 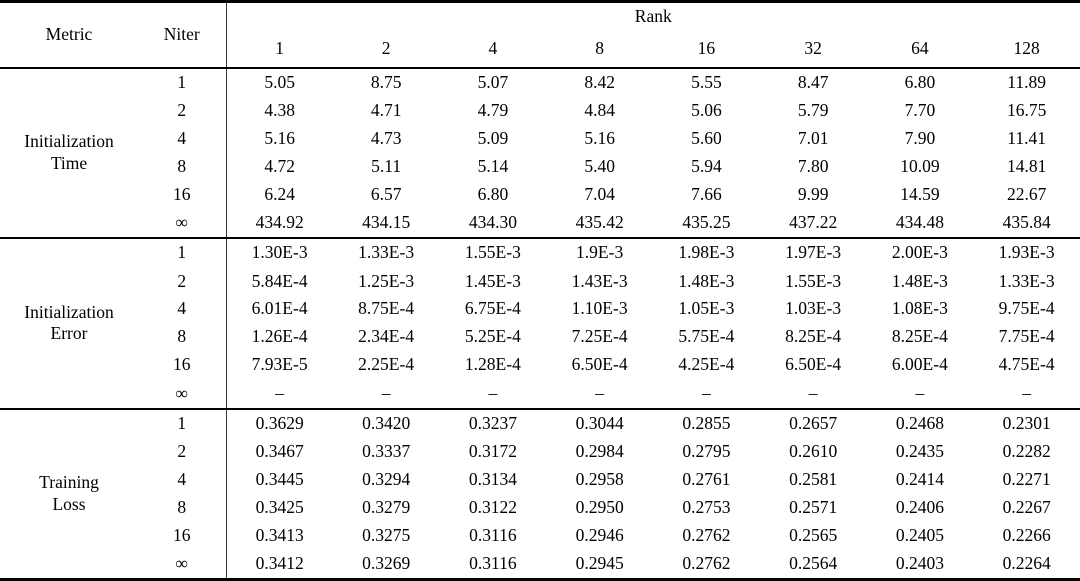 What do you see at coordinates (813, 194) in the screenshot?
I see `cell-value: 9.99` at bounding box center [813, 194].